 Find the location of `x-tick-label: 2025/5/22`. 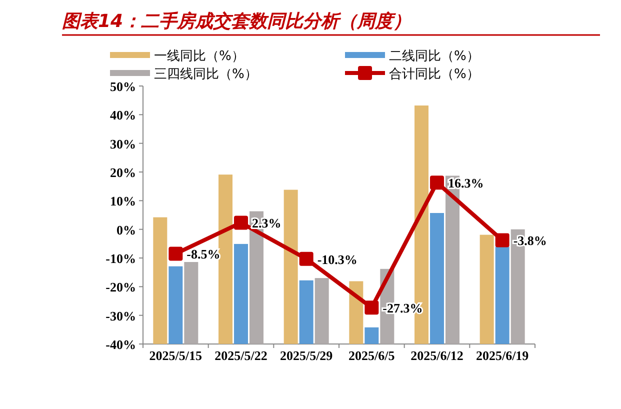

x-tick-label: 2025/5/22 is located at coordinates (241, 355).